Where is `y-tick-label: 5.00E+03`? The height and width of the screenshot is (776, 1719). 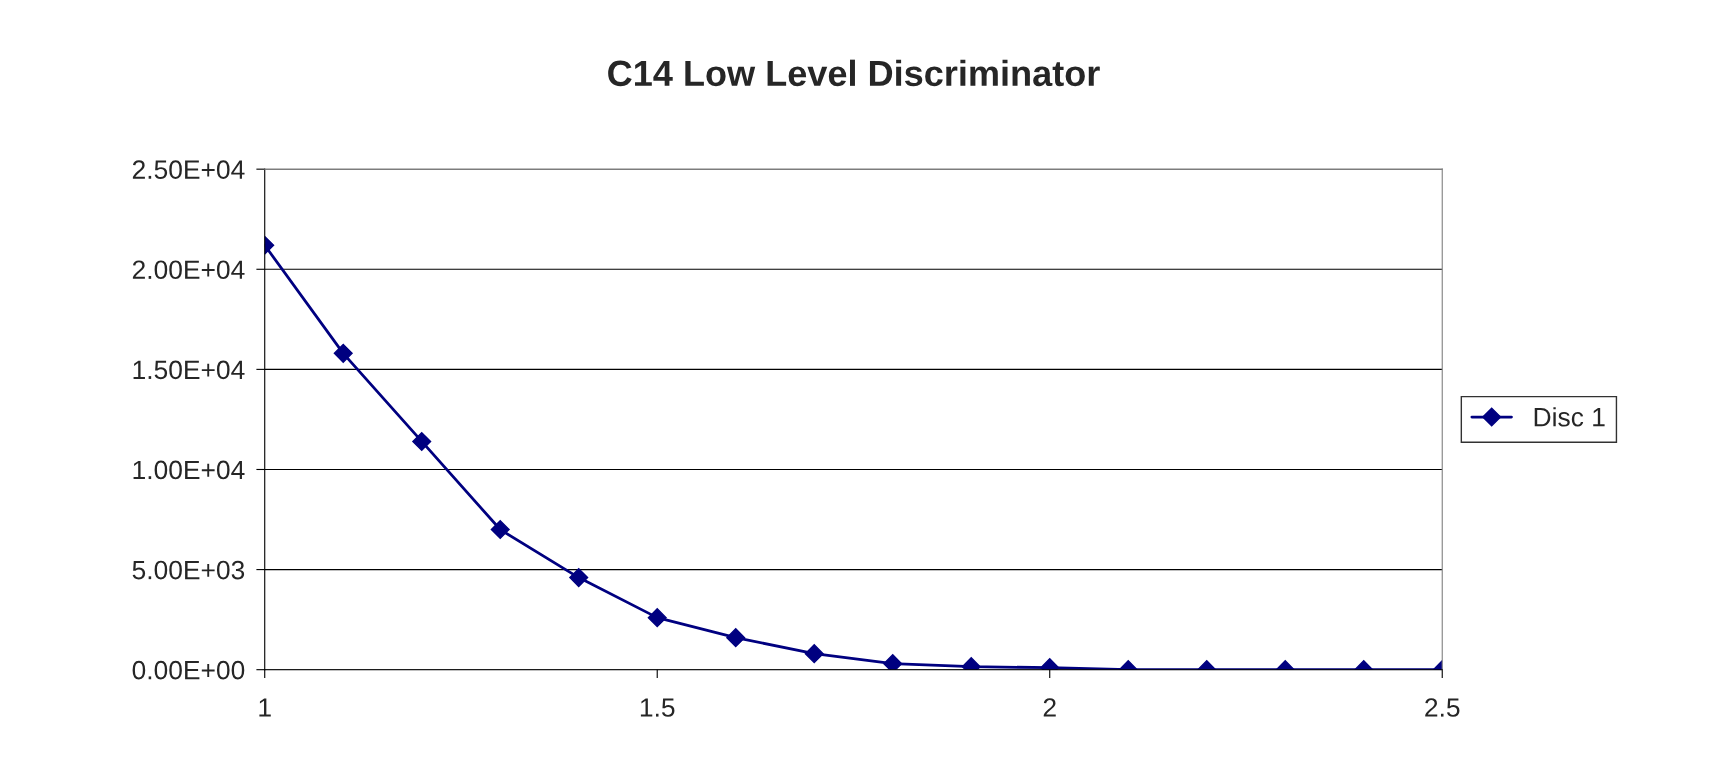
y-tick-label: 5.00E+03 is located at coordinates (188, 570).